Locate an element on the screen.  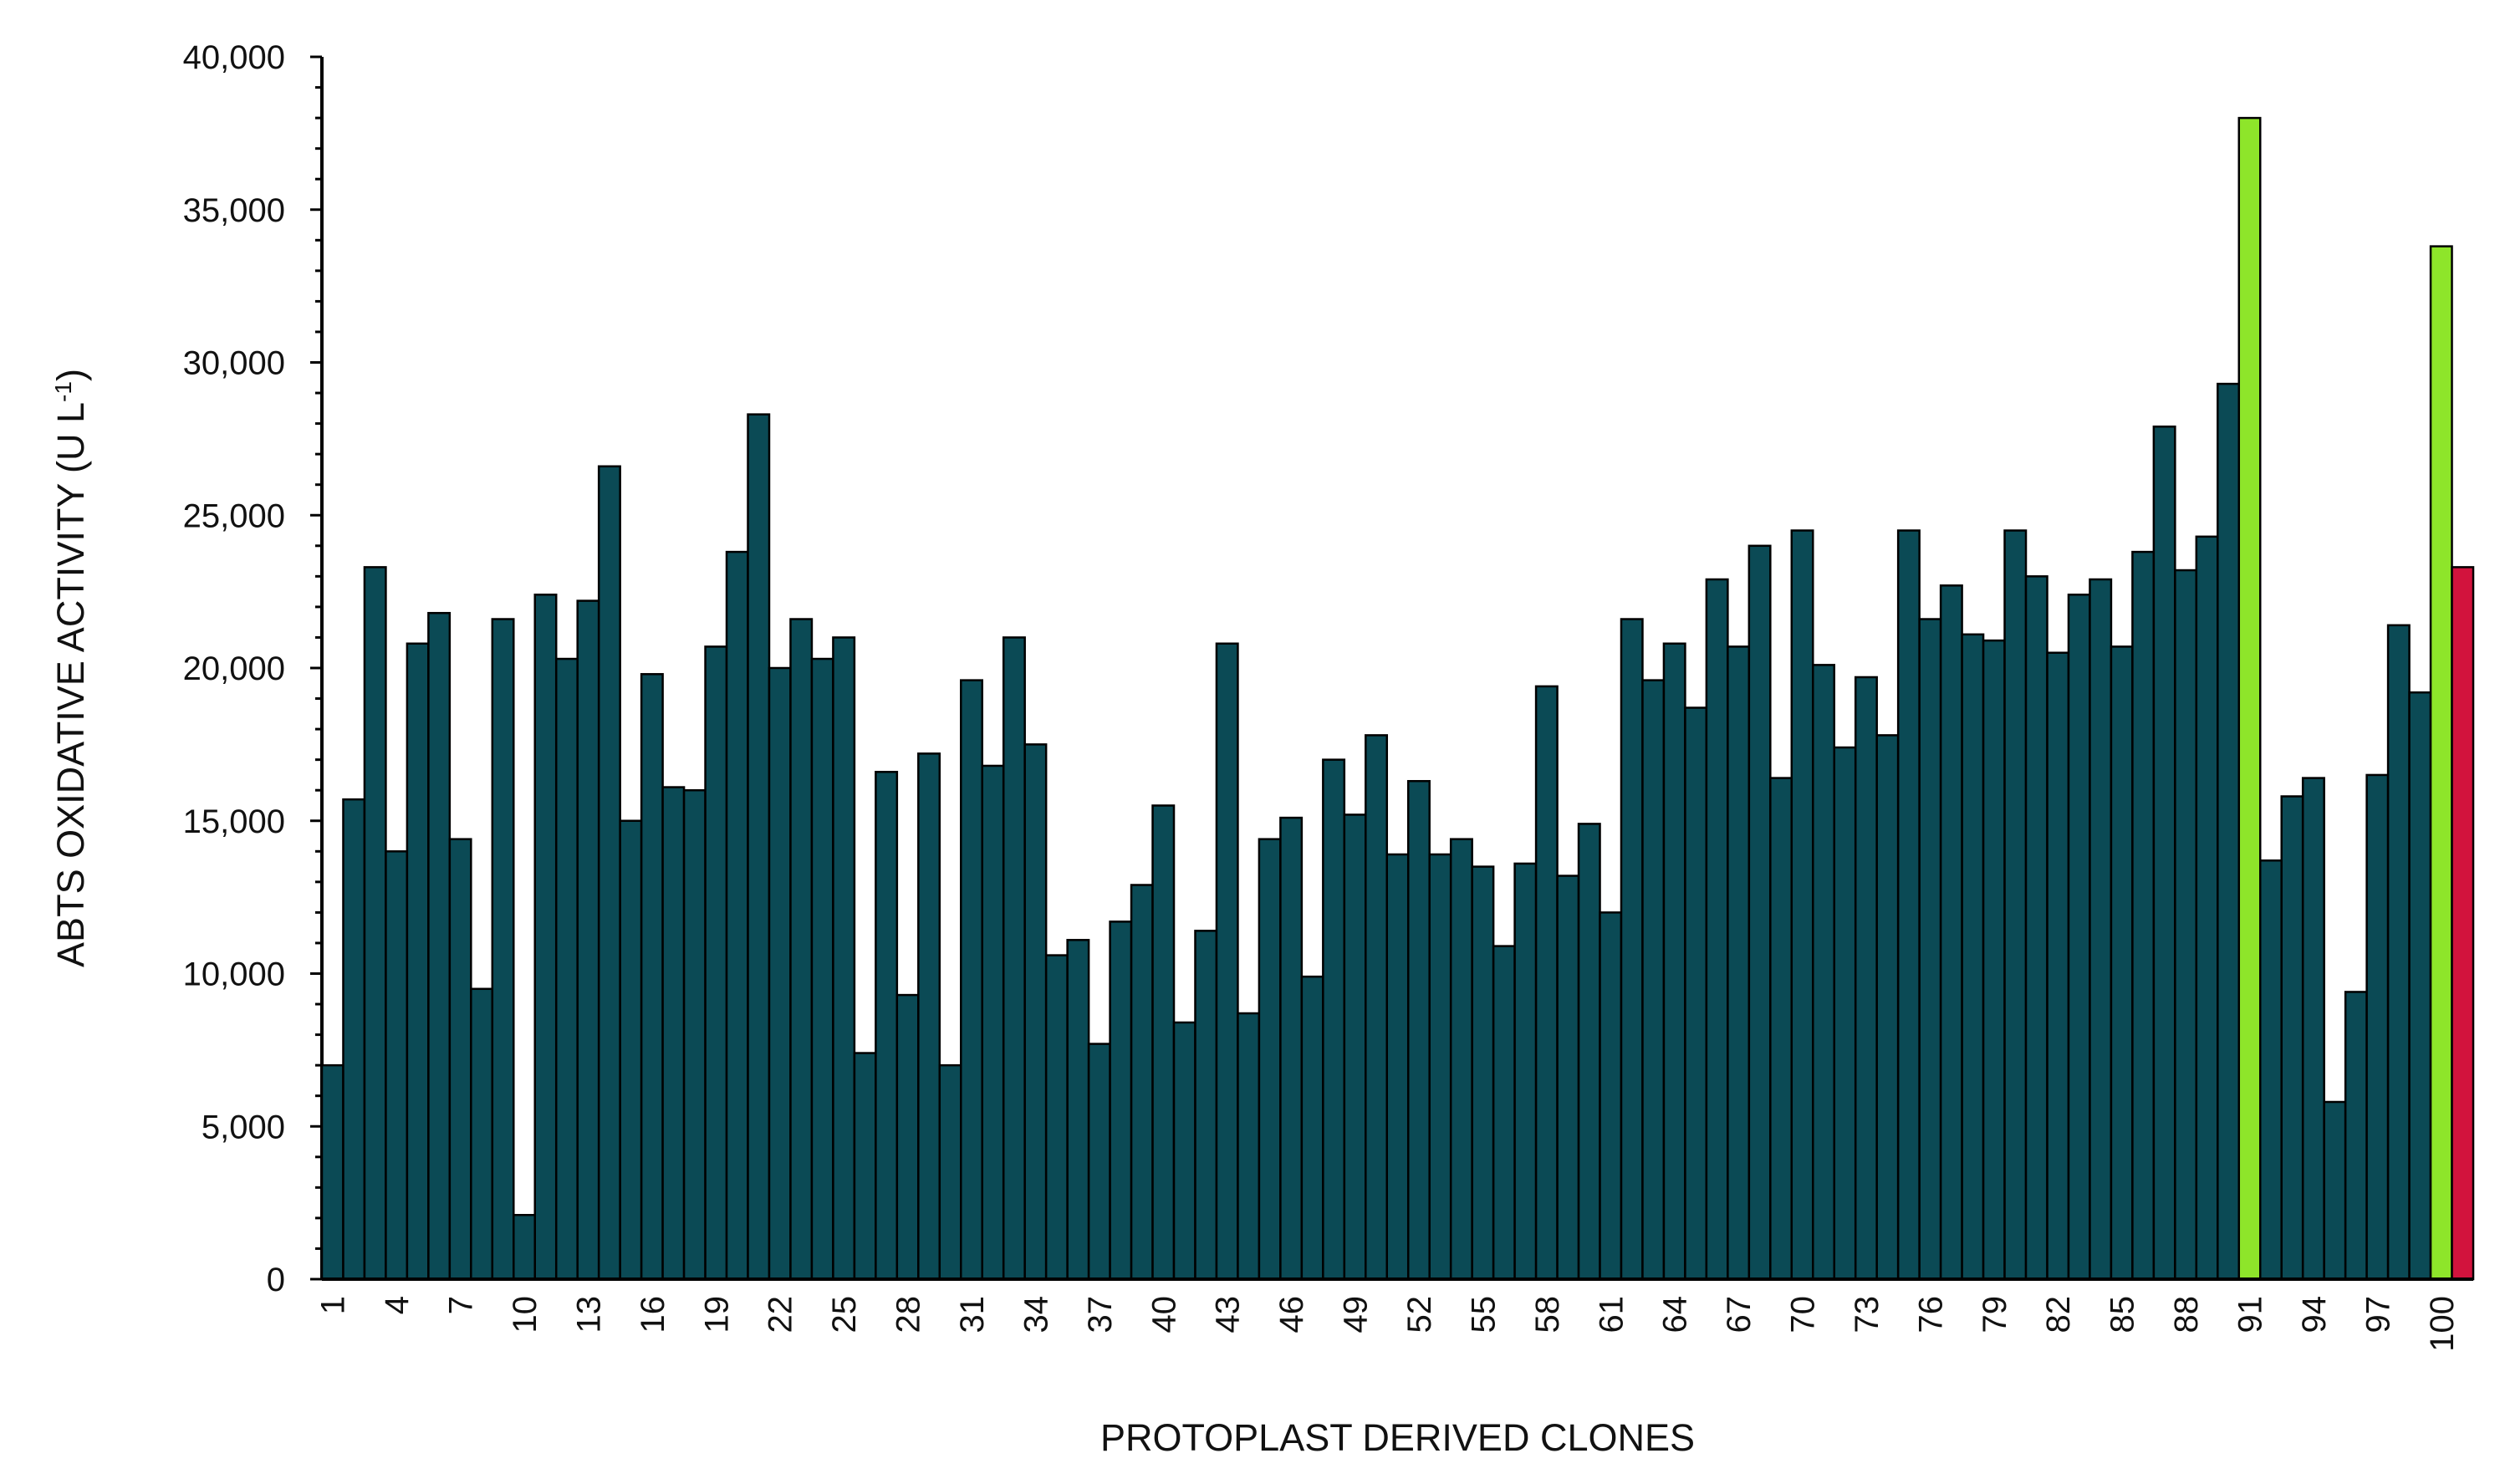
x-tick-label: 91 is located at coordinates (2250, 1315).